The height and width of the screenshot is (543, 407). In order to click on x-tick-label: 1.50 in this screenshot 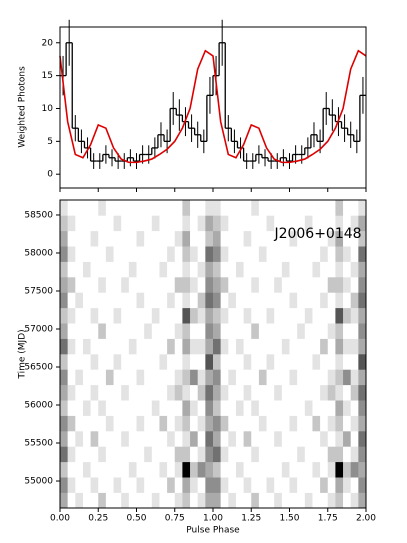, I will do `click(289, 519)`.